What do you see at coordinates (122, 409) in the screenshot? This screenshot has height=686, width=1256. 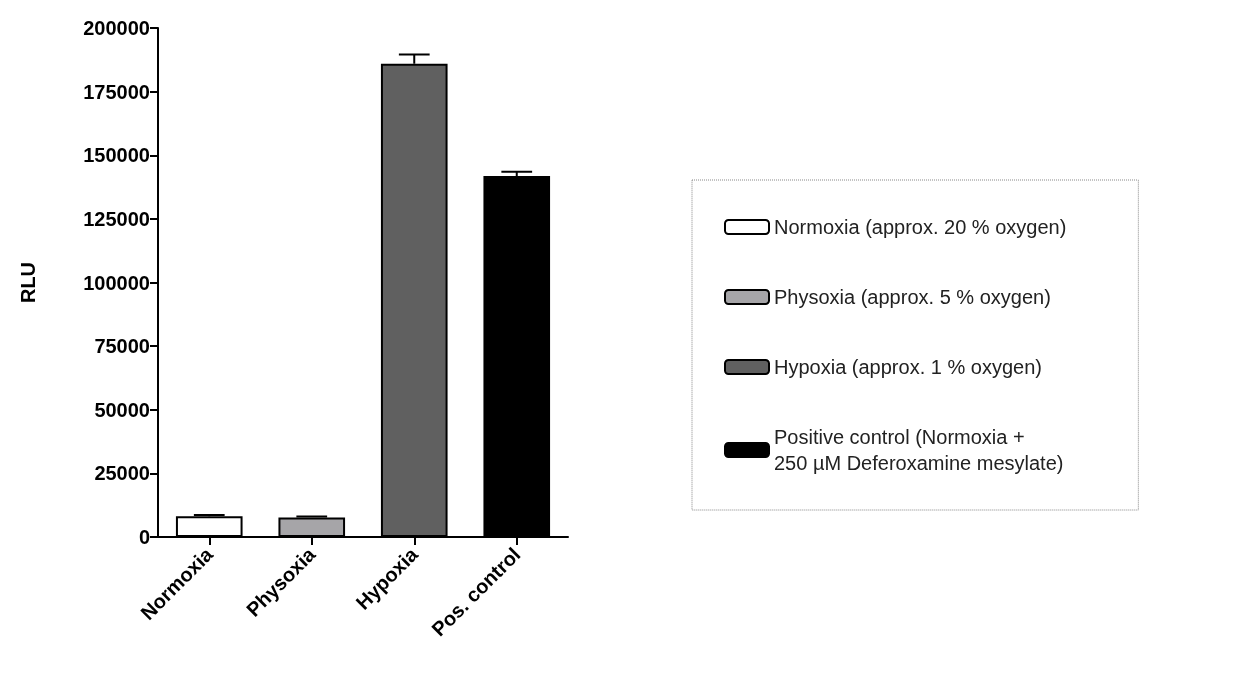 I see `y-tick-label: 50000` at bounding box center [122, 409].